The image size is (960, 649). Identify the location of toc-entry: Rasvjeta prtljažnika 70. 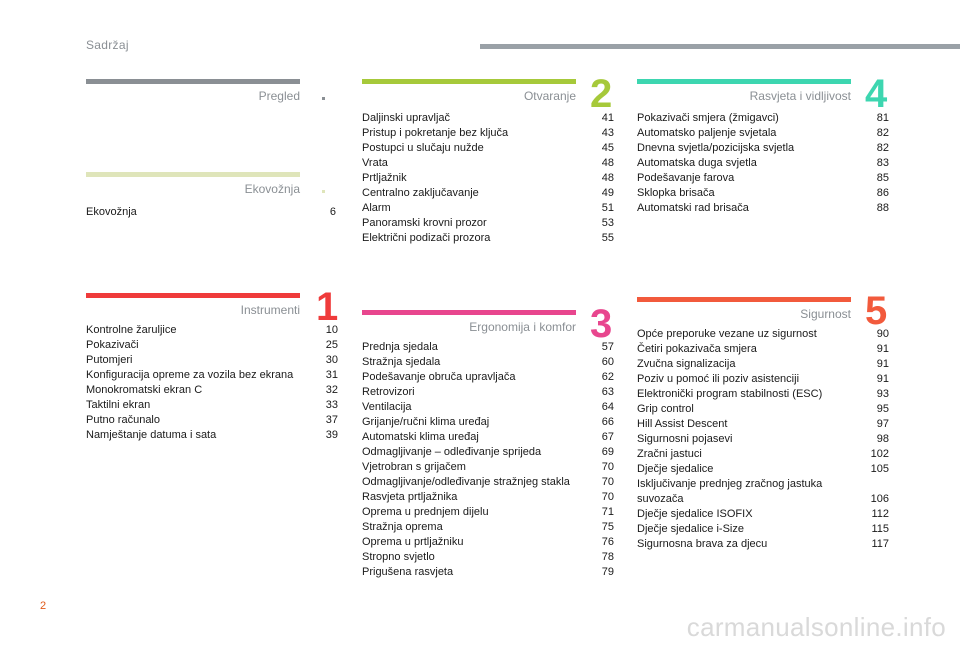
(488, 497).